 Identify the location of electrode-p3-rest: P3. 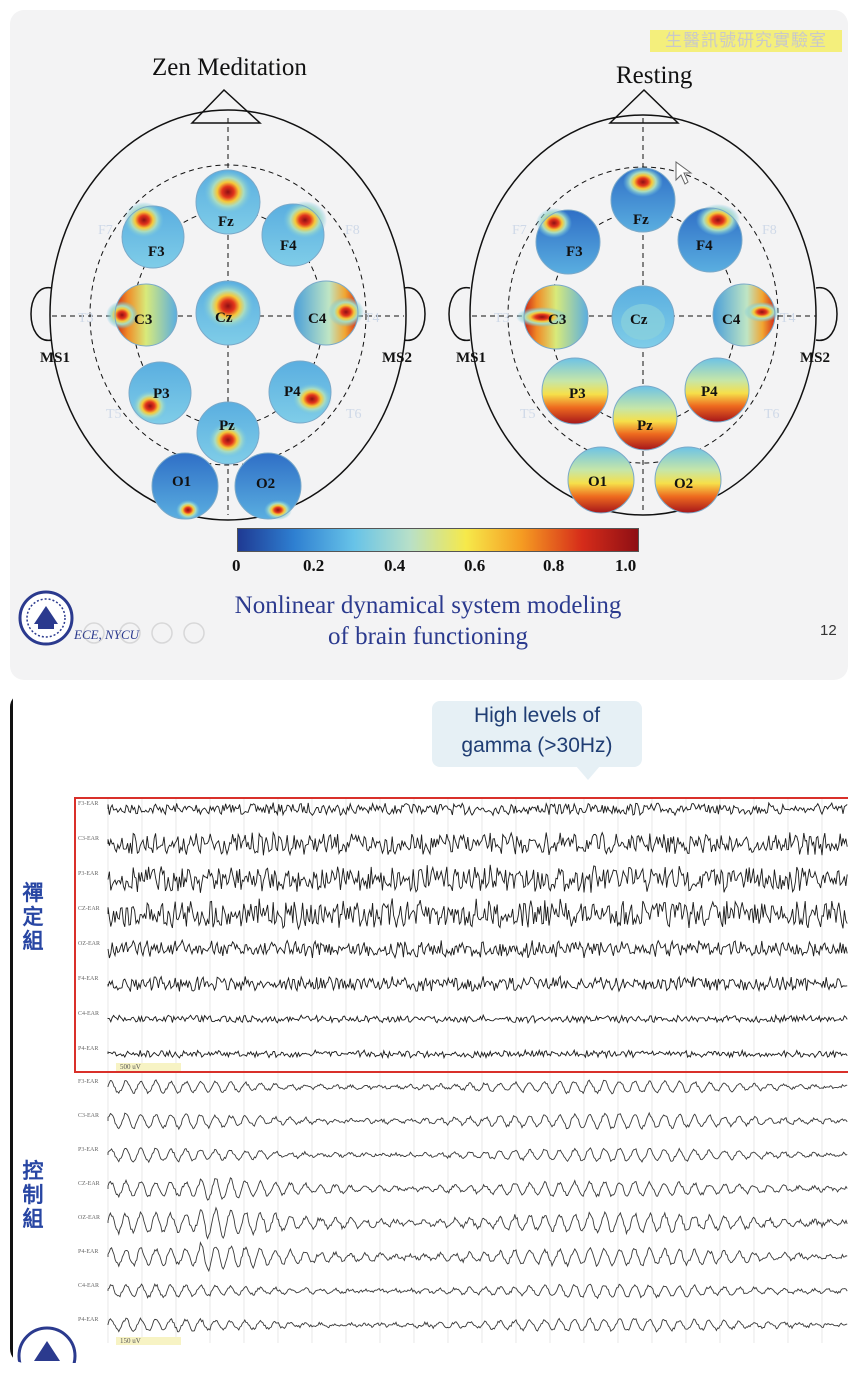
(575, 391).